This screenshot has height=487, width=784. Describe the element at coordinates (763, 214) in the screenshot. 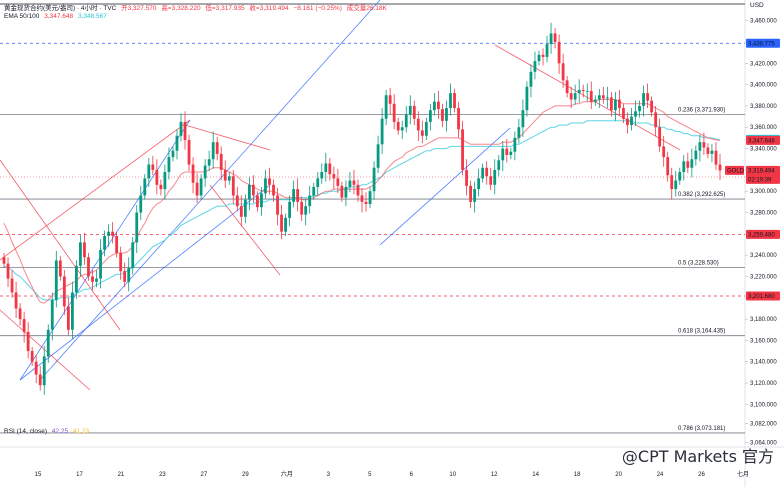

I see `y-tick-label: 3,280.000` at that location.